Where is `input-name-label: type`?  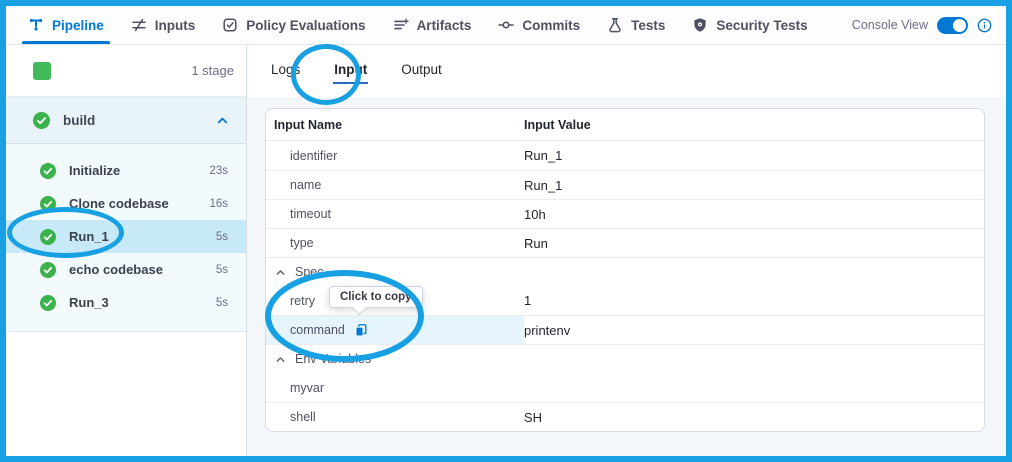
input-name-label: type is located at coordinates (302, 243).